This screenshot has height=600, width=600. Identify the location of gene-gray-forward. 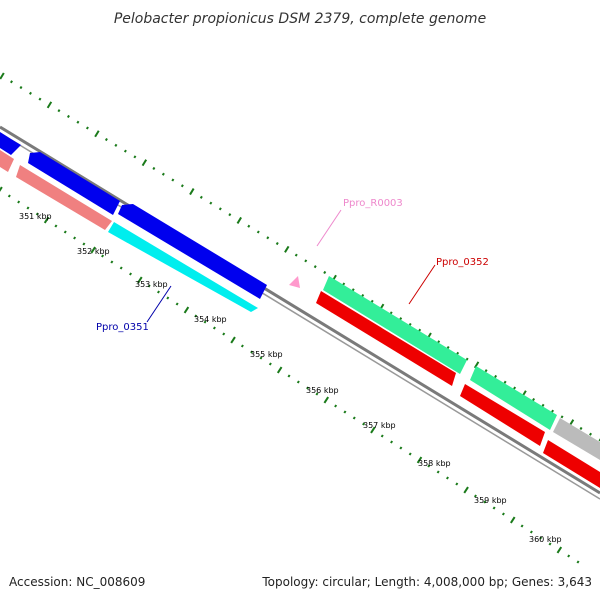
(576, 439).